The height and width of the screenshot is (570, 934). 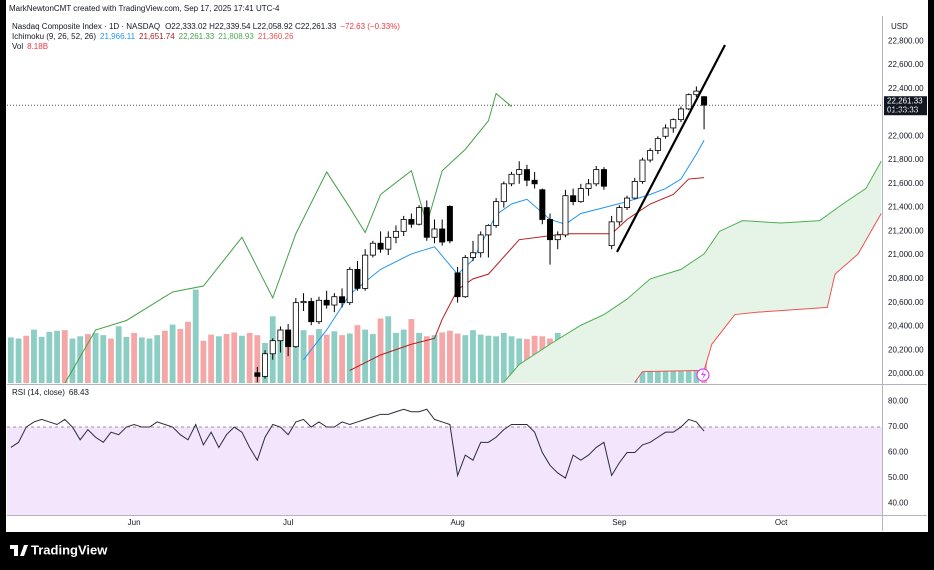 What do you see at coordinates (906, 373) in the screenshot?
I see `y-tick-label: 20,000.00` at bounding box center [906, 373].